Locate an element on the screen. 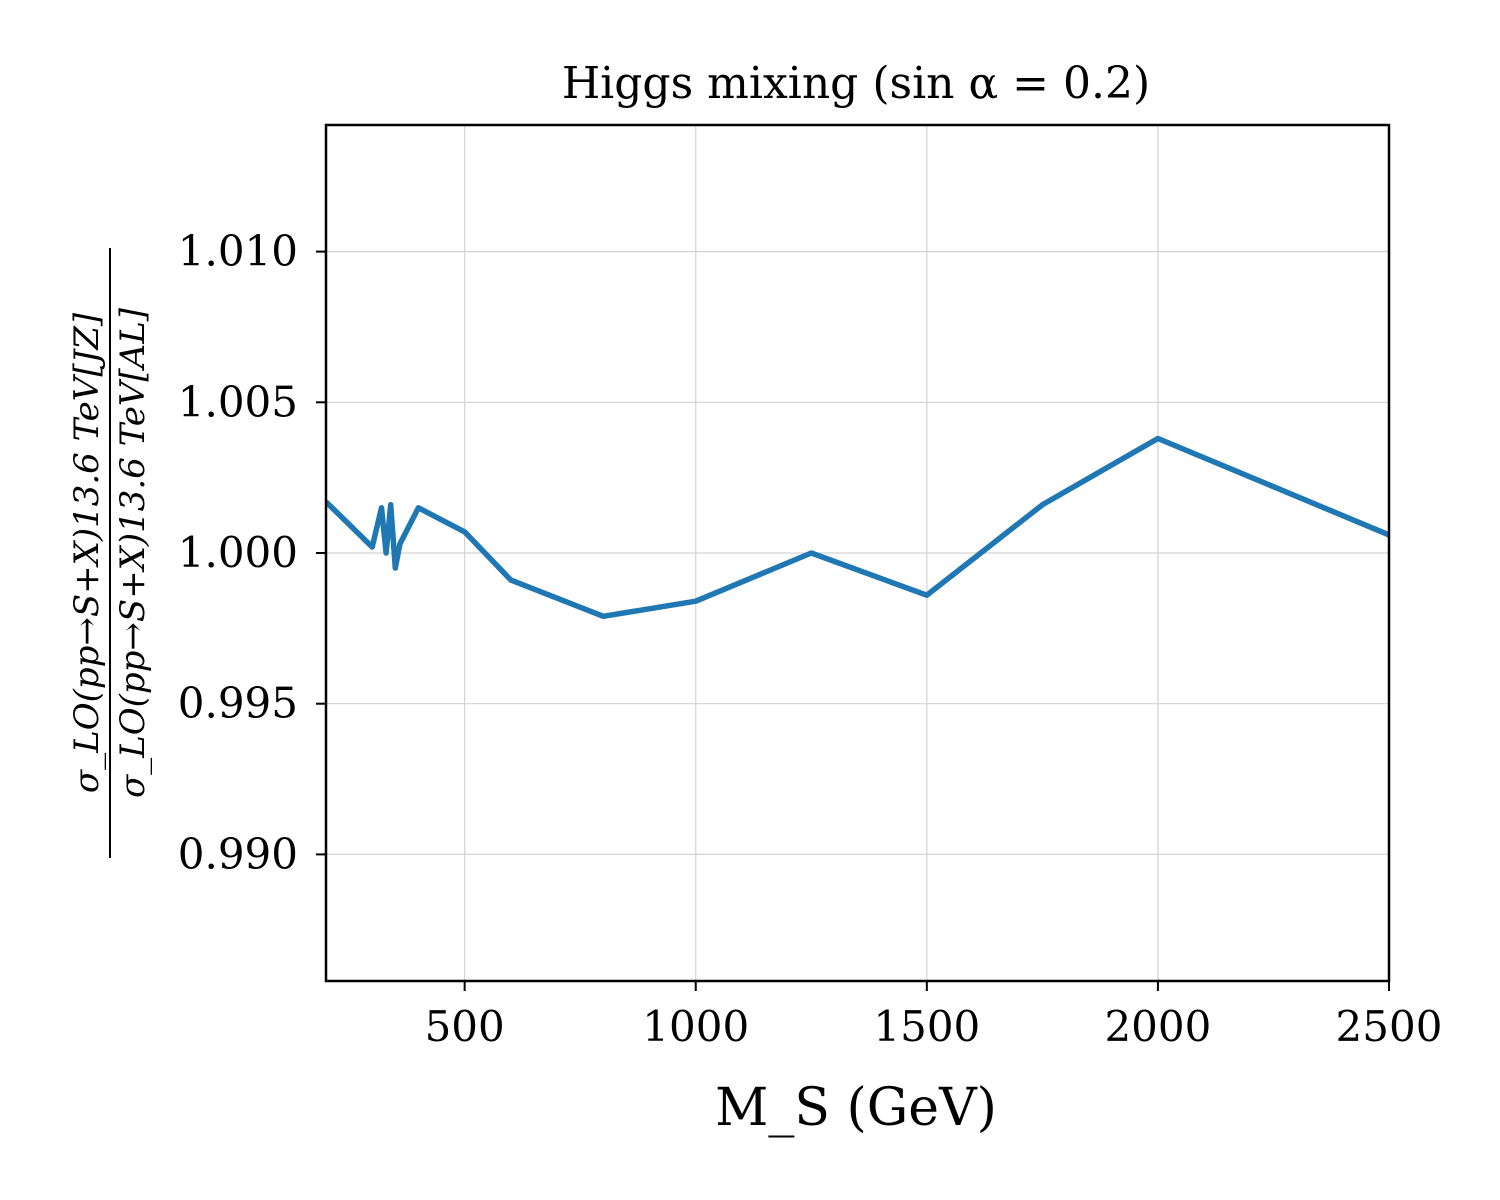  x-tick-label: 1000 is located at coordinates (695, 1026).